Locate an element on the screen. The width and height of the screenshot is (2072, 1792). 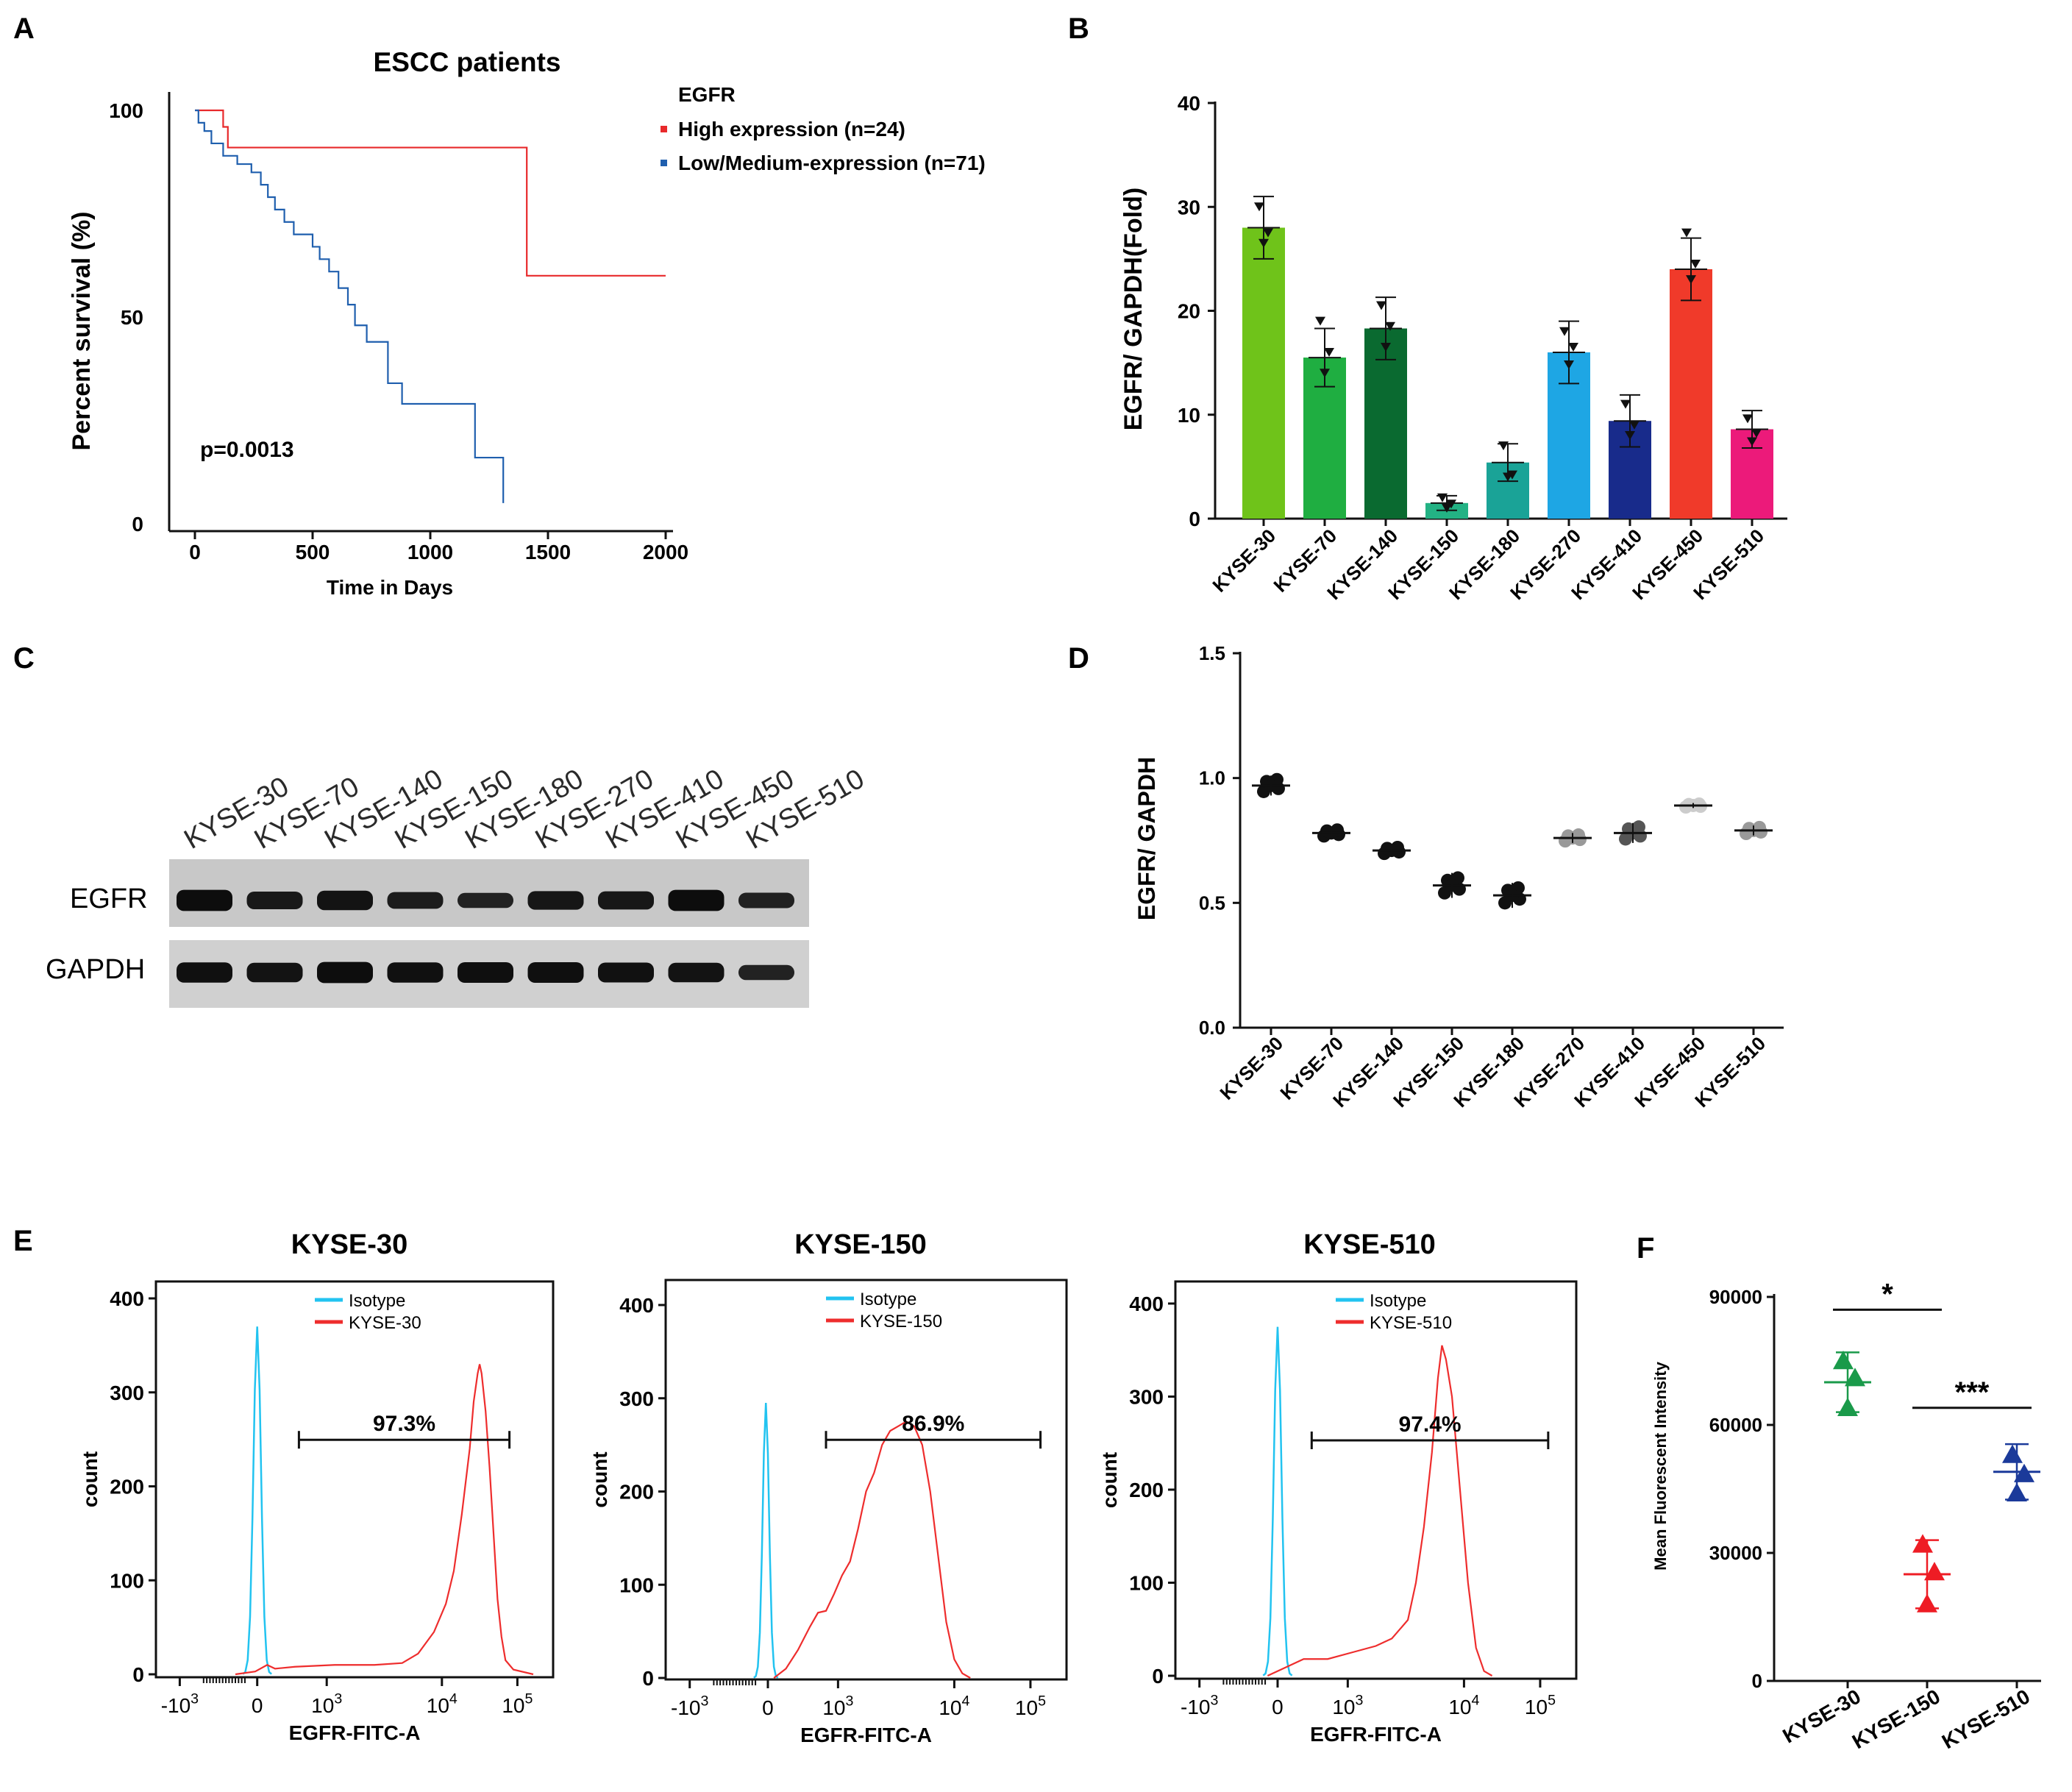
dot-y-label: EGFR/ GAPDH is located at coordinates (1146, 838).